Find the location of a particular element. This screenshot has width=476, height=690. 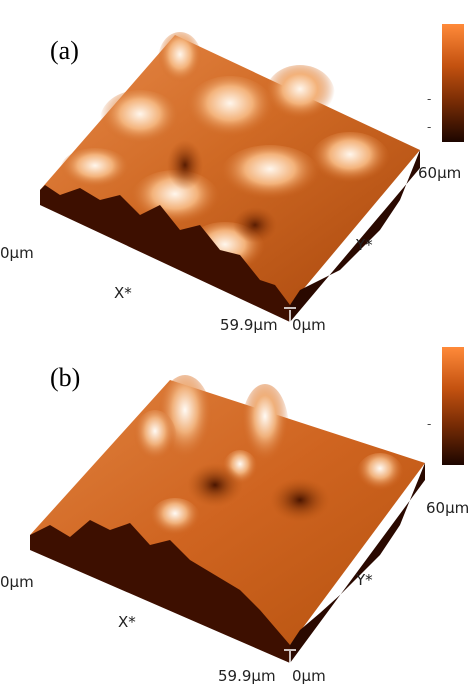

panel-label: (b) is located at coordinates (65, 377).